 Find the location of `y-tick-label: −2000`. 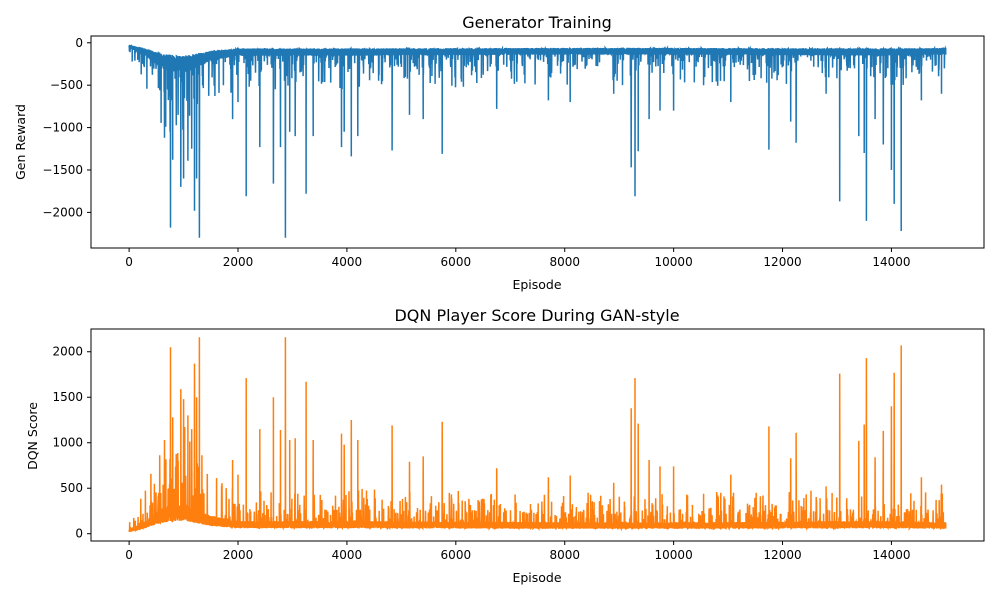

y-tick-label: −2000 is located at coordinates (62, 212).